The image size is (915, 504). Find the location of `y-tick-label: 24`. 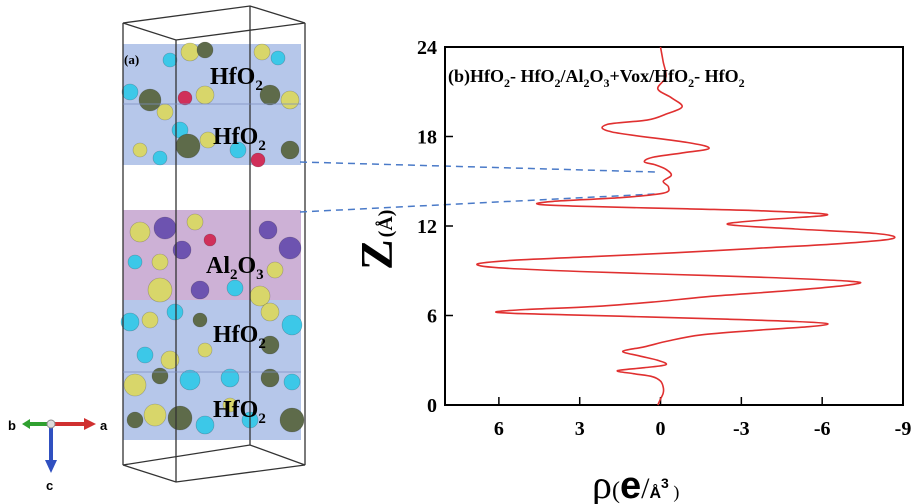

y-tick-label: 24 is located at coordinates (427, 48).